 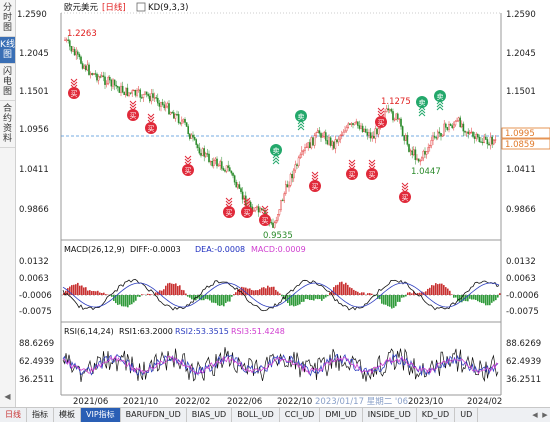 What do you see at coordinates (7, 50) in the screenshot?
I see `tab-candlestick-chart: K线图` at bounding box center [7, 50].